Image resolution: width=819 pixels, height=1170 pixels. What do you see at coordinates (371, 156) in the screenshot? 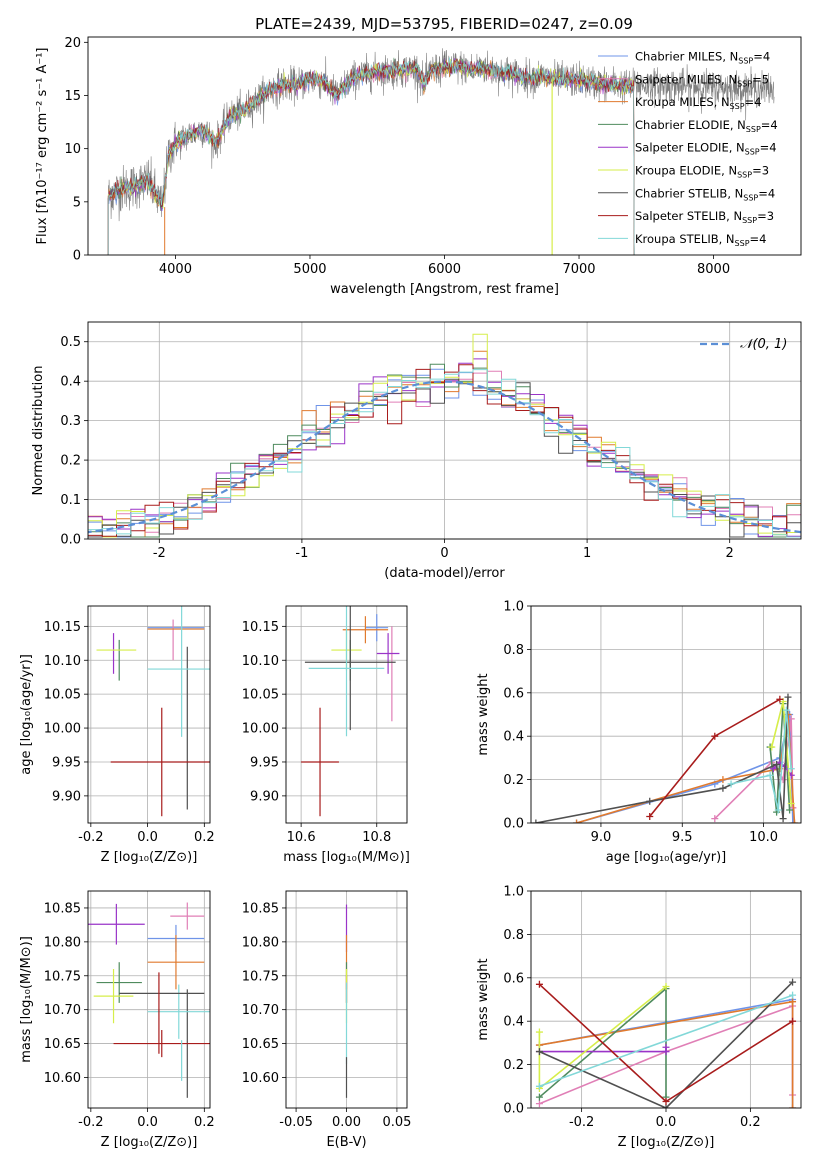
I see `model-line-kroupa-stelib` at bounding box center [371, 156].